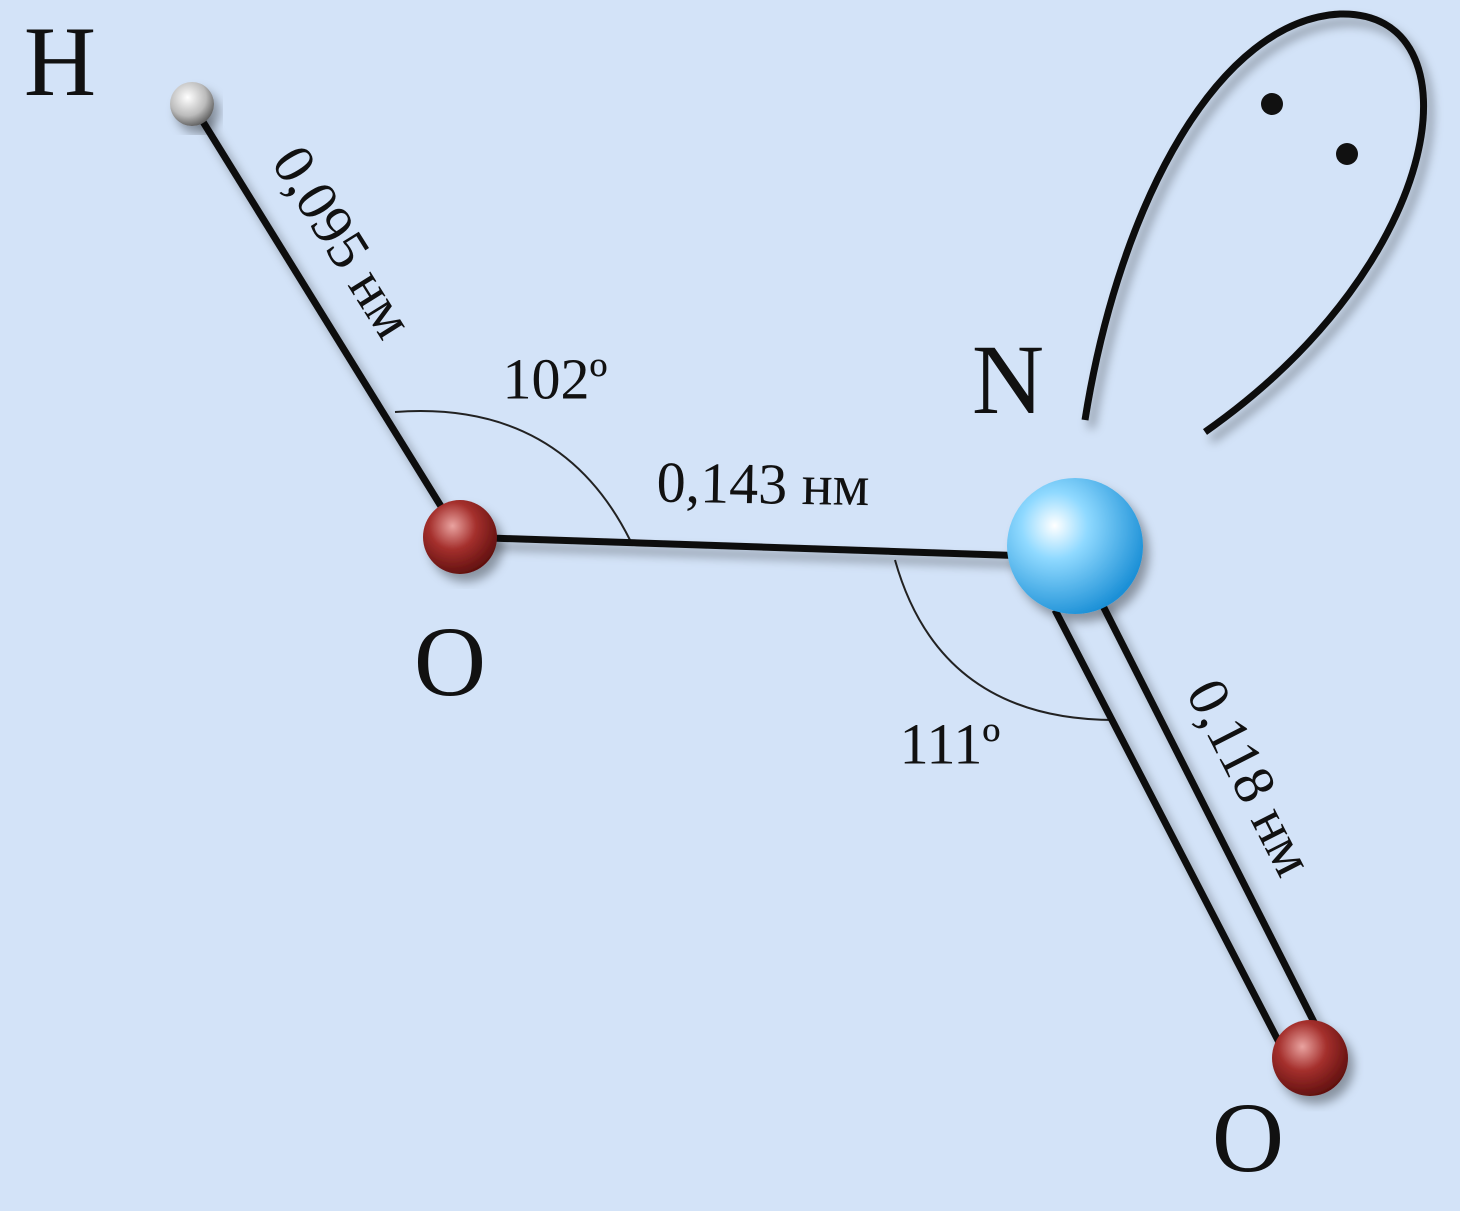  What do you see at coordinates (950, 743) in the screenshot?
I see `angle-label: 111º` at bounding box center [950, 743].